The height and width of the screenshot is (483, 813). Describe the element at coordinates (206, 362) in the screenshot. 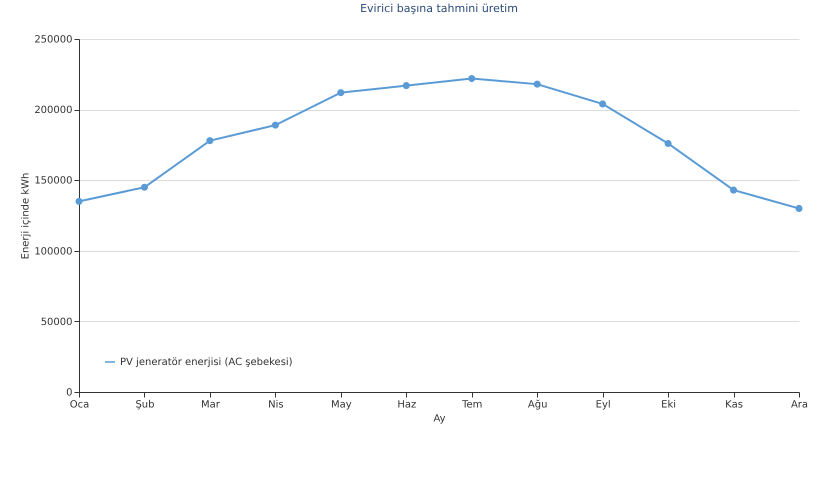

I see `legend-label: PV jeneratör enerjisi (AC şebekesi)` at that location.